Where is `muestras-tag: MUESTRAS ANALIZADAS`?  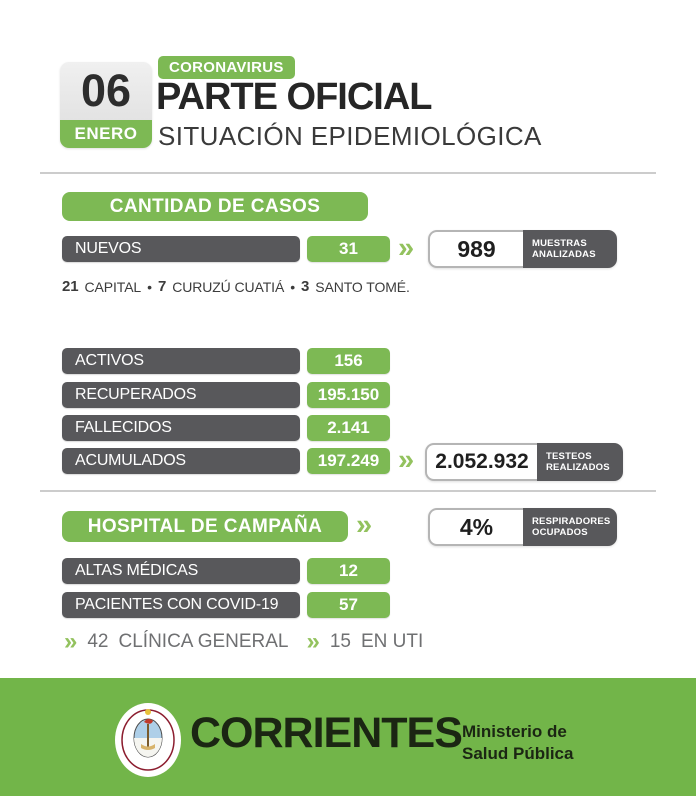 muestras-tag: MUESTRAS ANALIZADAS is located at coordinates (570, 249).